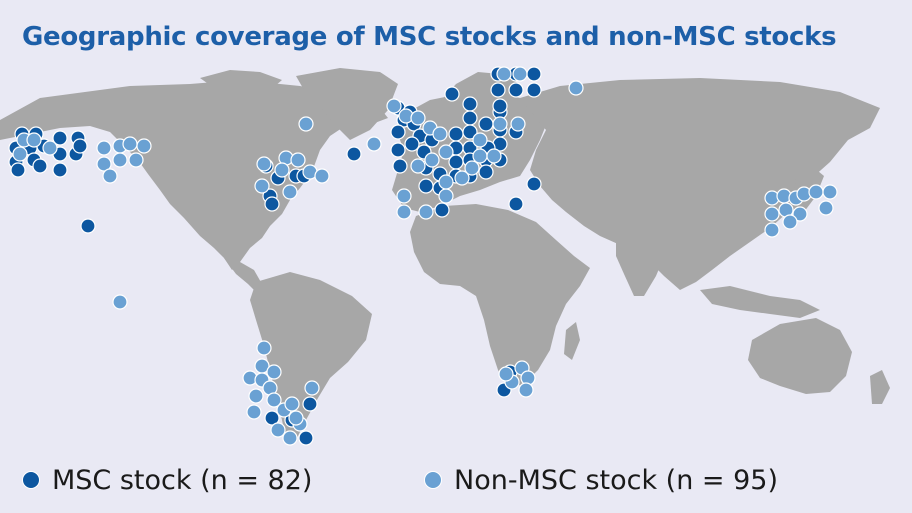 The height and width of the screenshot is (513, 912). I want to click on msc-legend-label: MSC stock (n = 82), so click(182, 480).